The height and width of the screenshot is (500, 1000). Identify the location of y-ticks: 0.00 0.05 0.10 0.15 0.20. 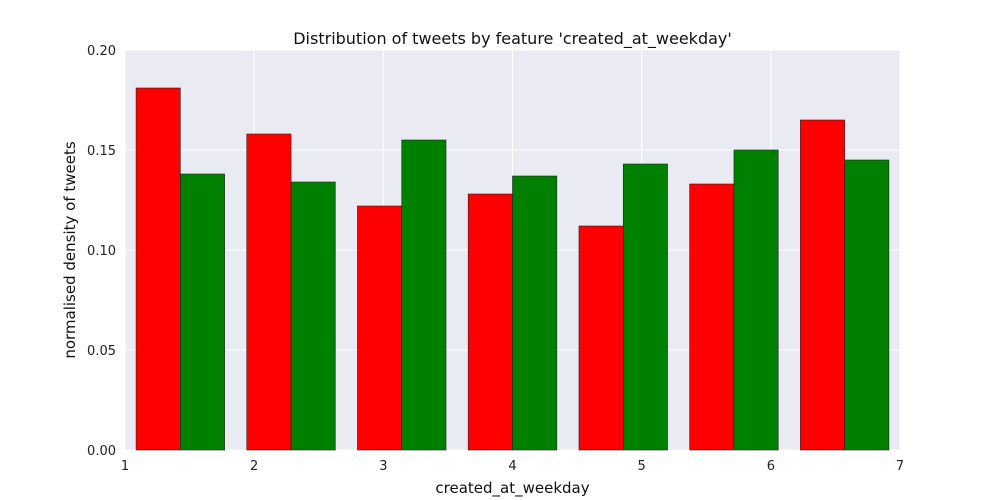
(101, 251).